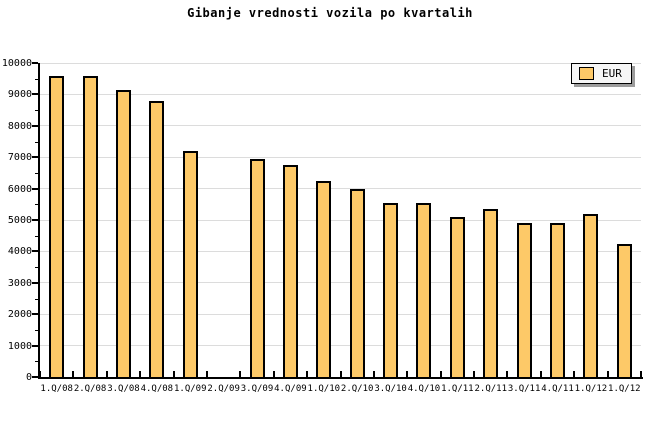 This screenshot has height=440, width=660. Describe the element at coordinates (19, 158) in the screenshot. I see `y-tick-label: 7000` at that location.